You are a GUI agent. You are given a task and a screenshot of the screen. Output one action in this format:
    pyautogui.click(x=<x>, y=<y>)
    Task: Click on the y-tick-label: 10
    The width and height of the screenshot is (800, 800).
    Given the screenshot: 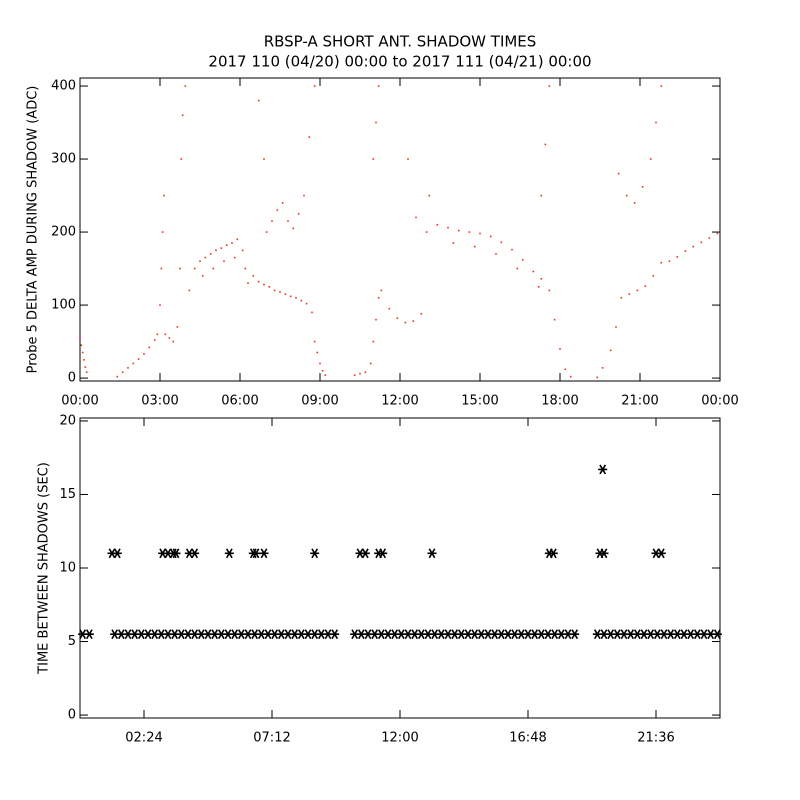 What is the action you would take?
    pyautogui.click(x=67, y=568)
    